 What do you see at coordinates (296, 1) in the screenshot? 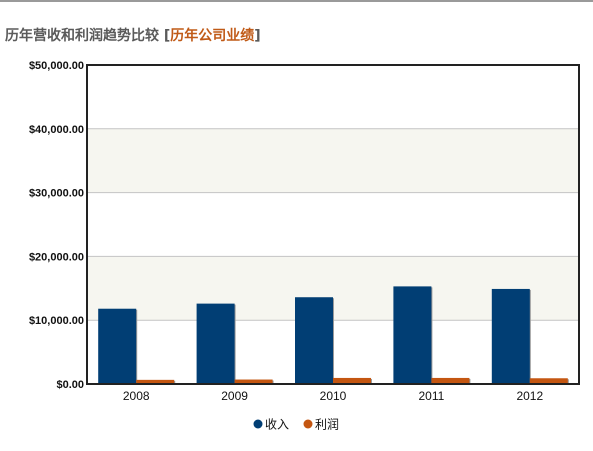
I see `top-border` at bounding box center [296, 1].